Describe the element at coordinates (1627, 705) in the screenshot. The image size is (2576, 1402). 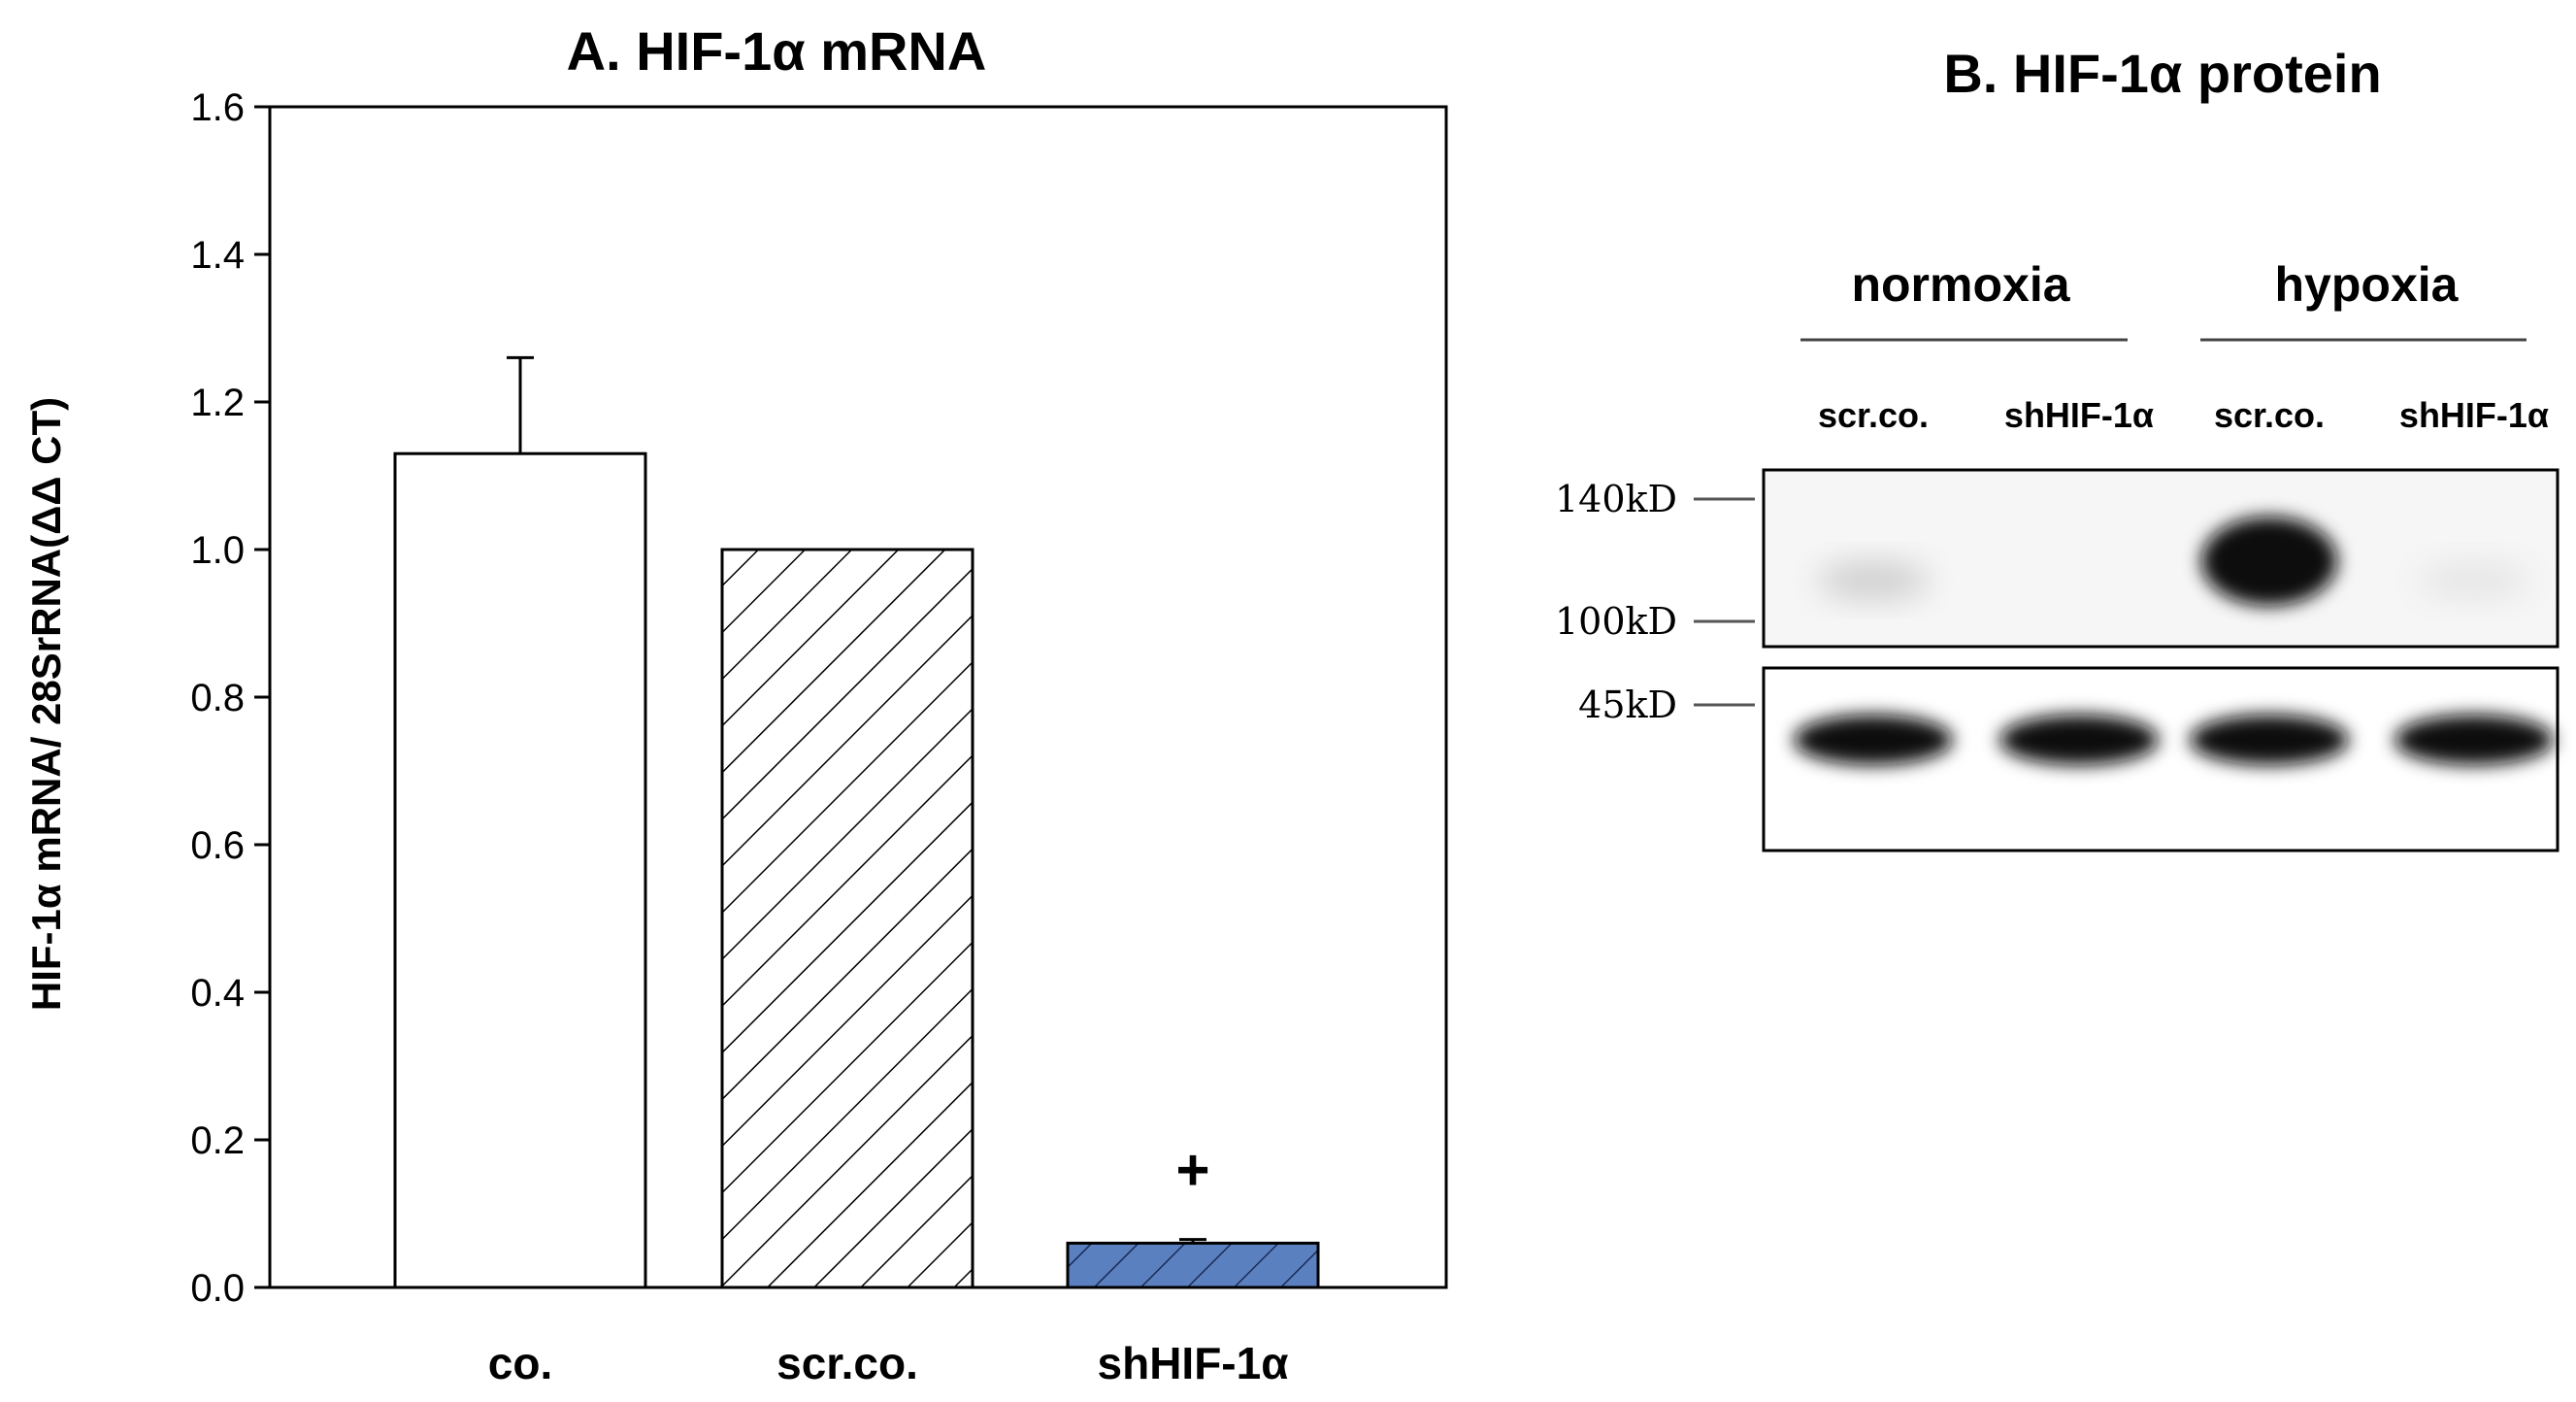
I see `mw-marker-label: 45kD` at that location.